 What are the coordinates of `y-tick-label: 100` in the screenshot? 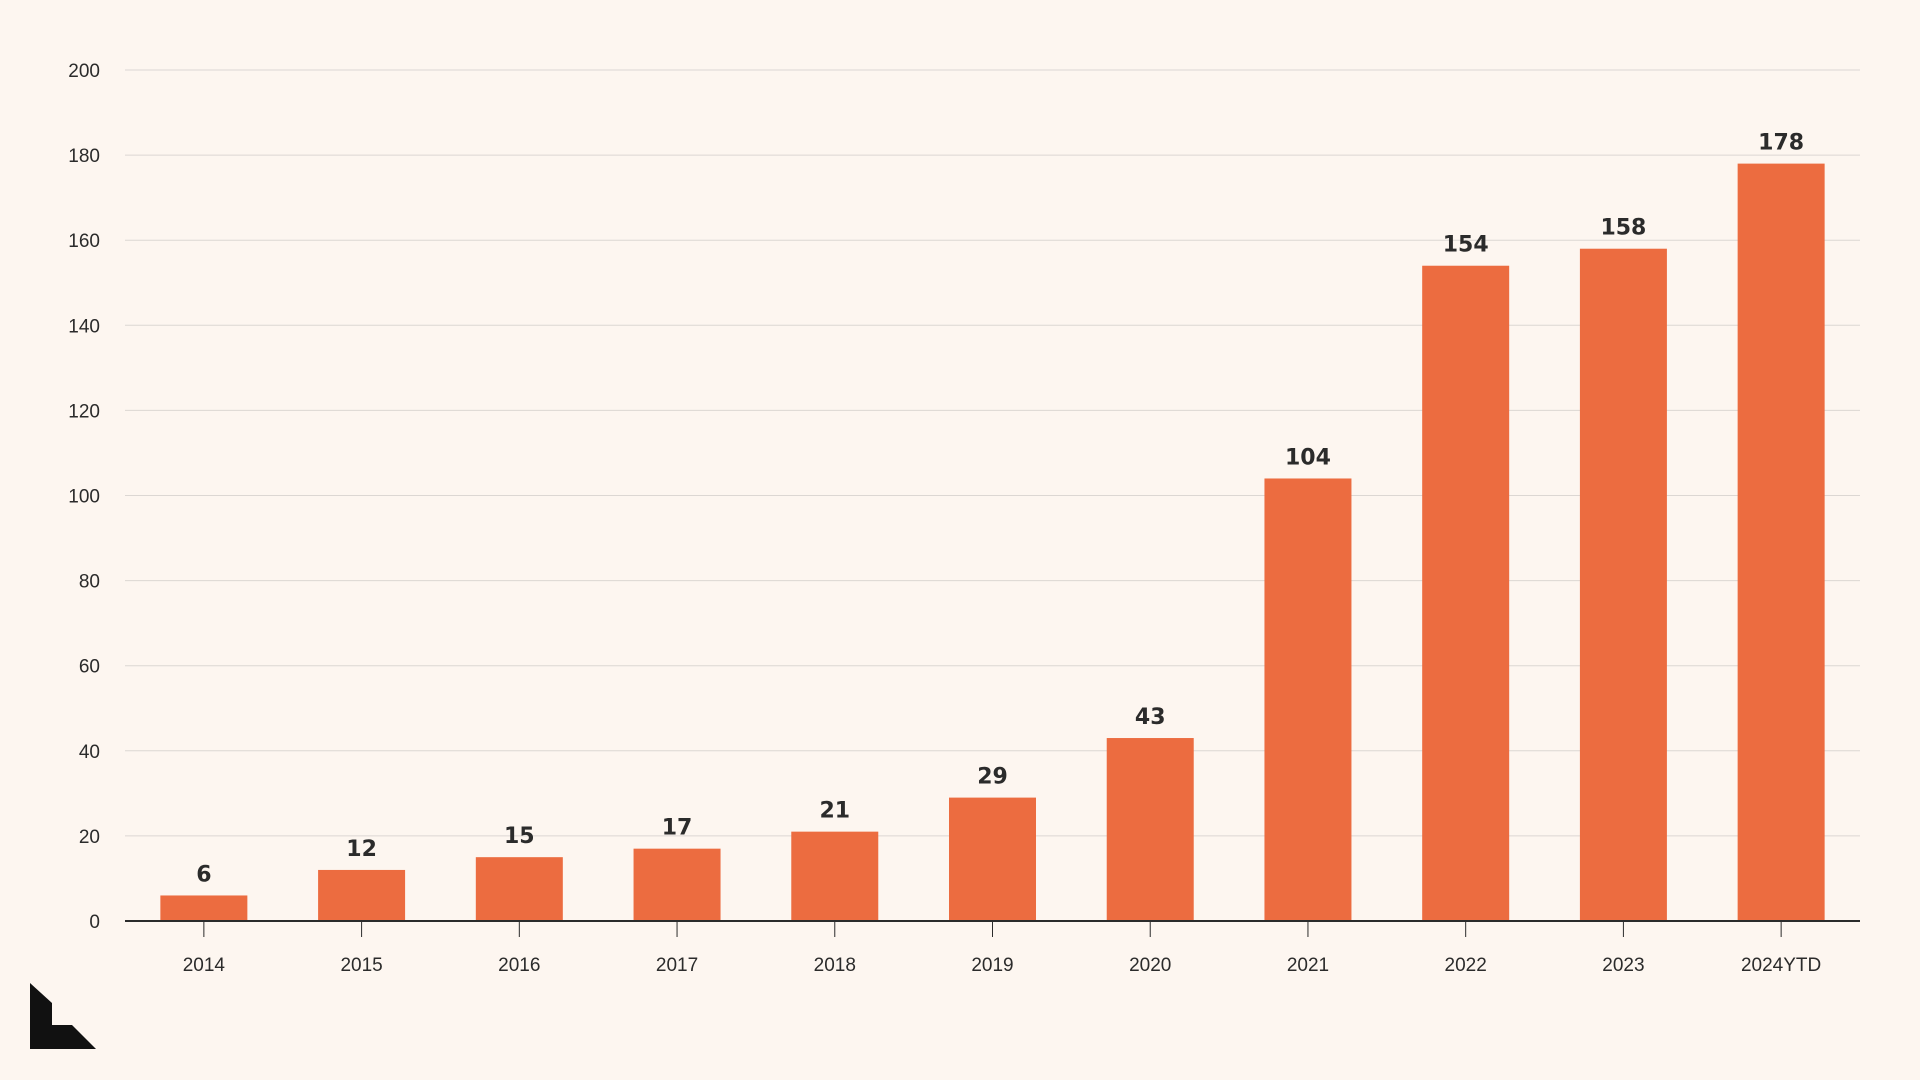 It's located at (84, 497).